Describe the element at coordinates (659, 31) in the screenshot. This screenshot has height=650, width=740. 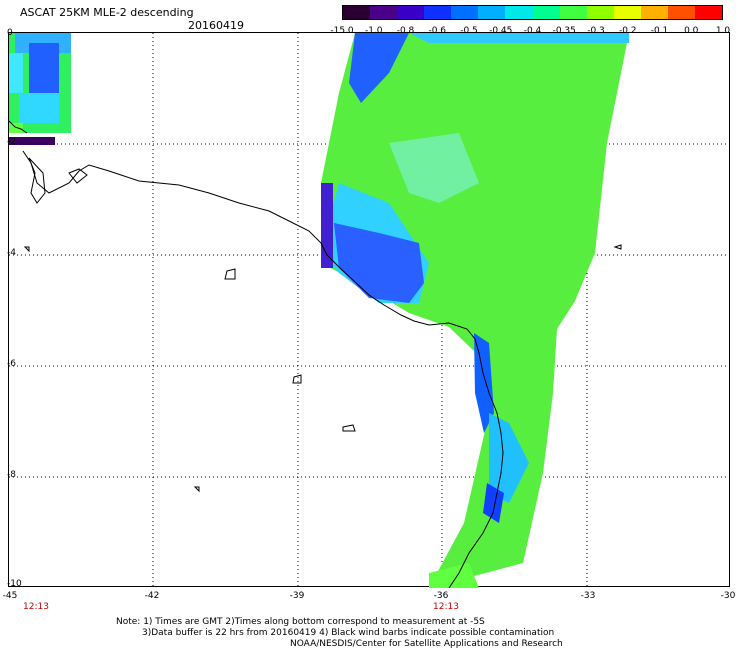
I see `colorbar-label: -0.1` at that location.